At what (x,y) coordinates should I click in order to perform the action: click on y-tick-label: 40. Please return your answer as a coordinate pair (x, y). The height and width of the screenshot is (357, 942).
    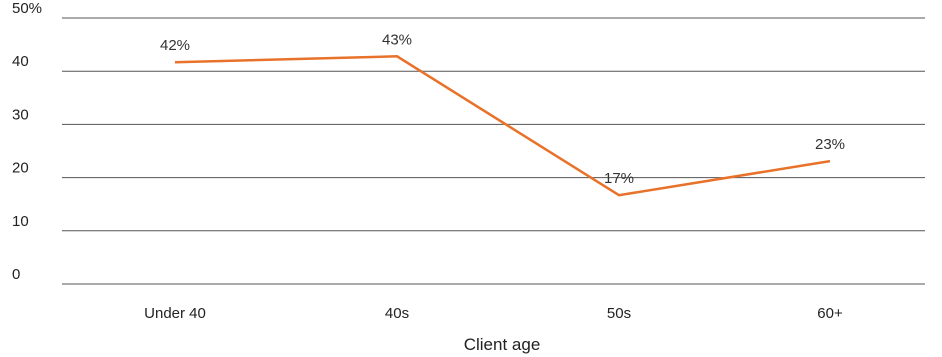
    Looking at the image, I should click on (20, 61).